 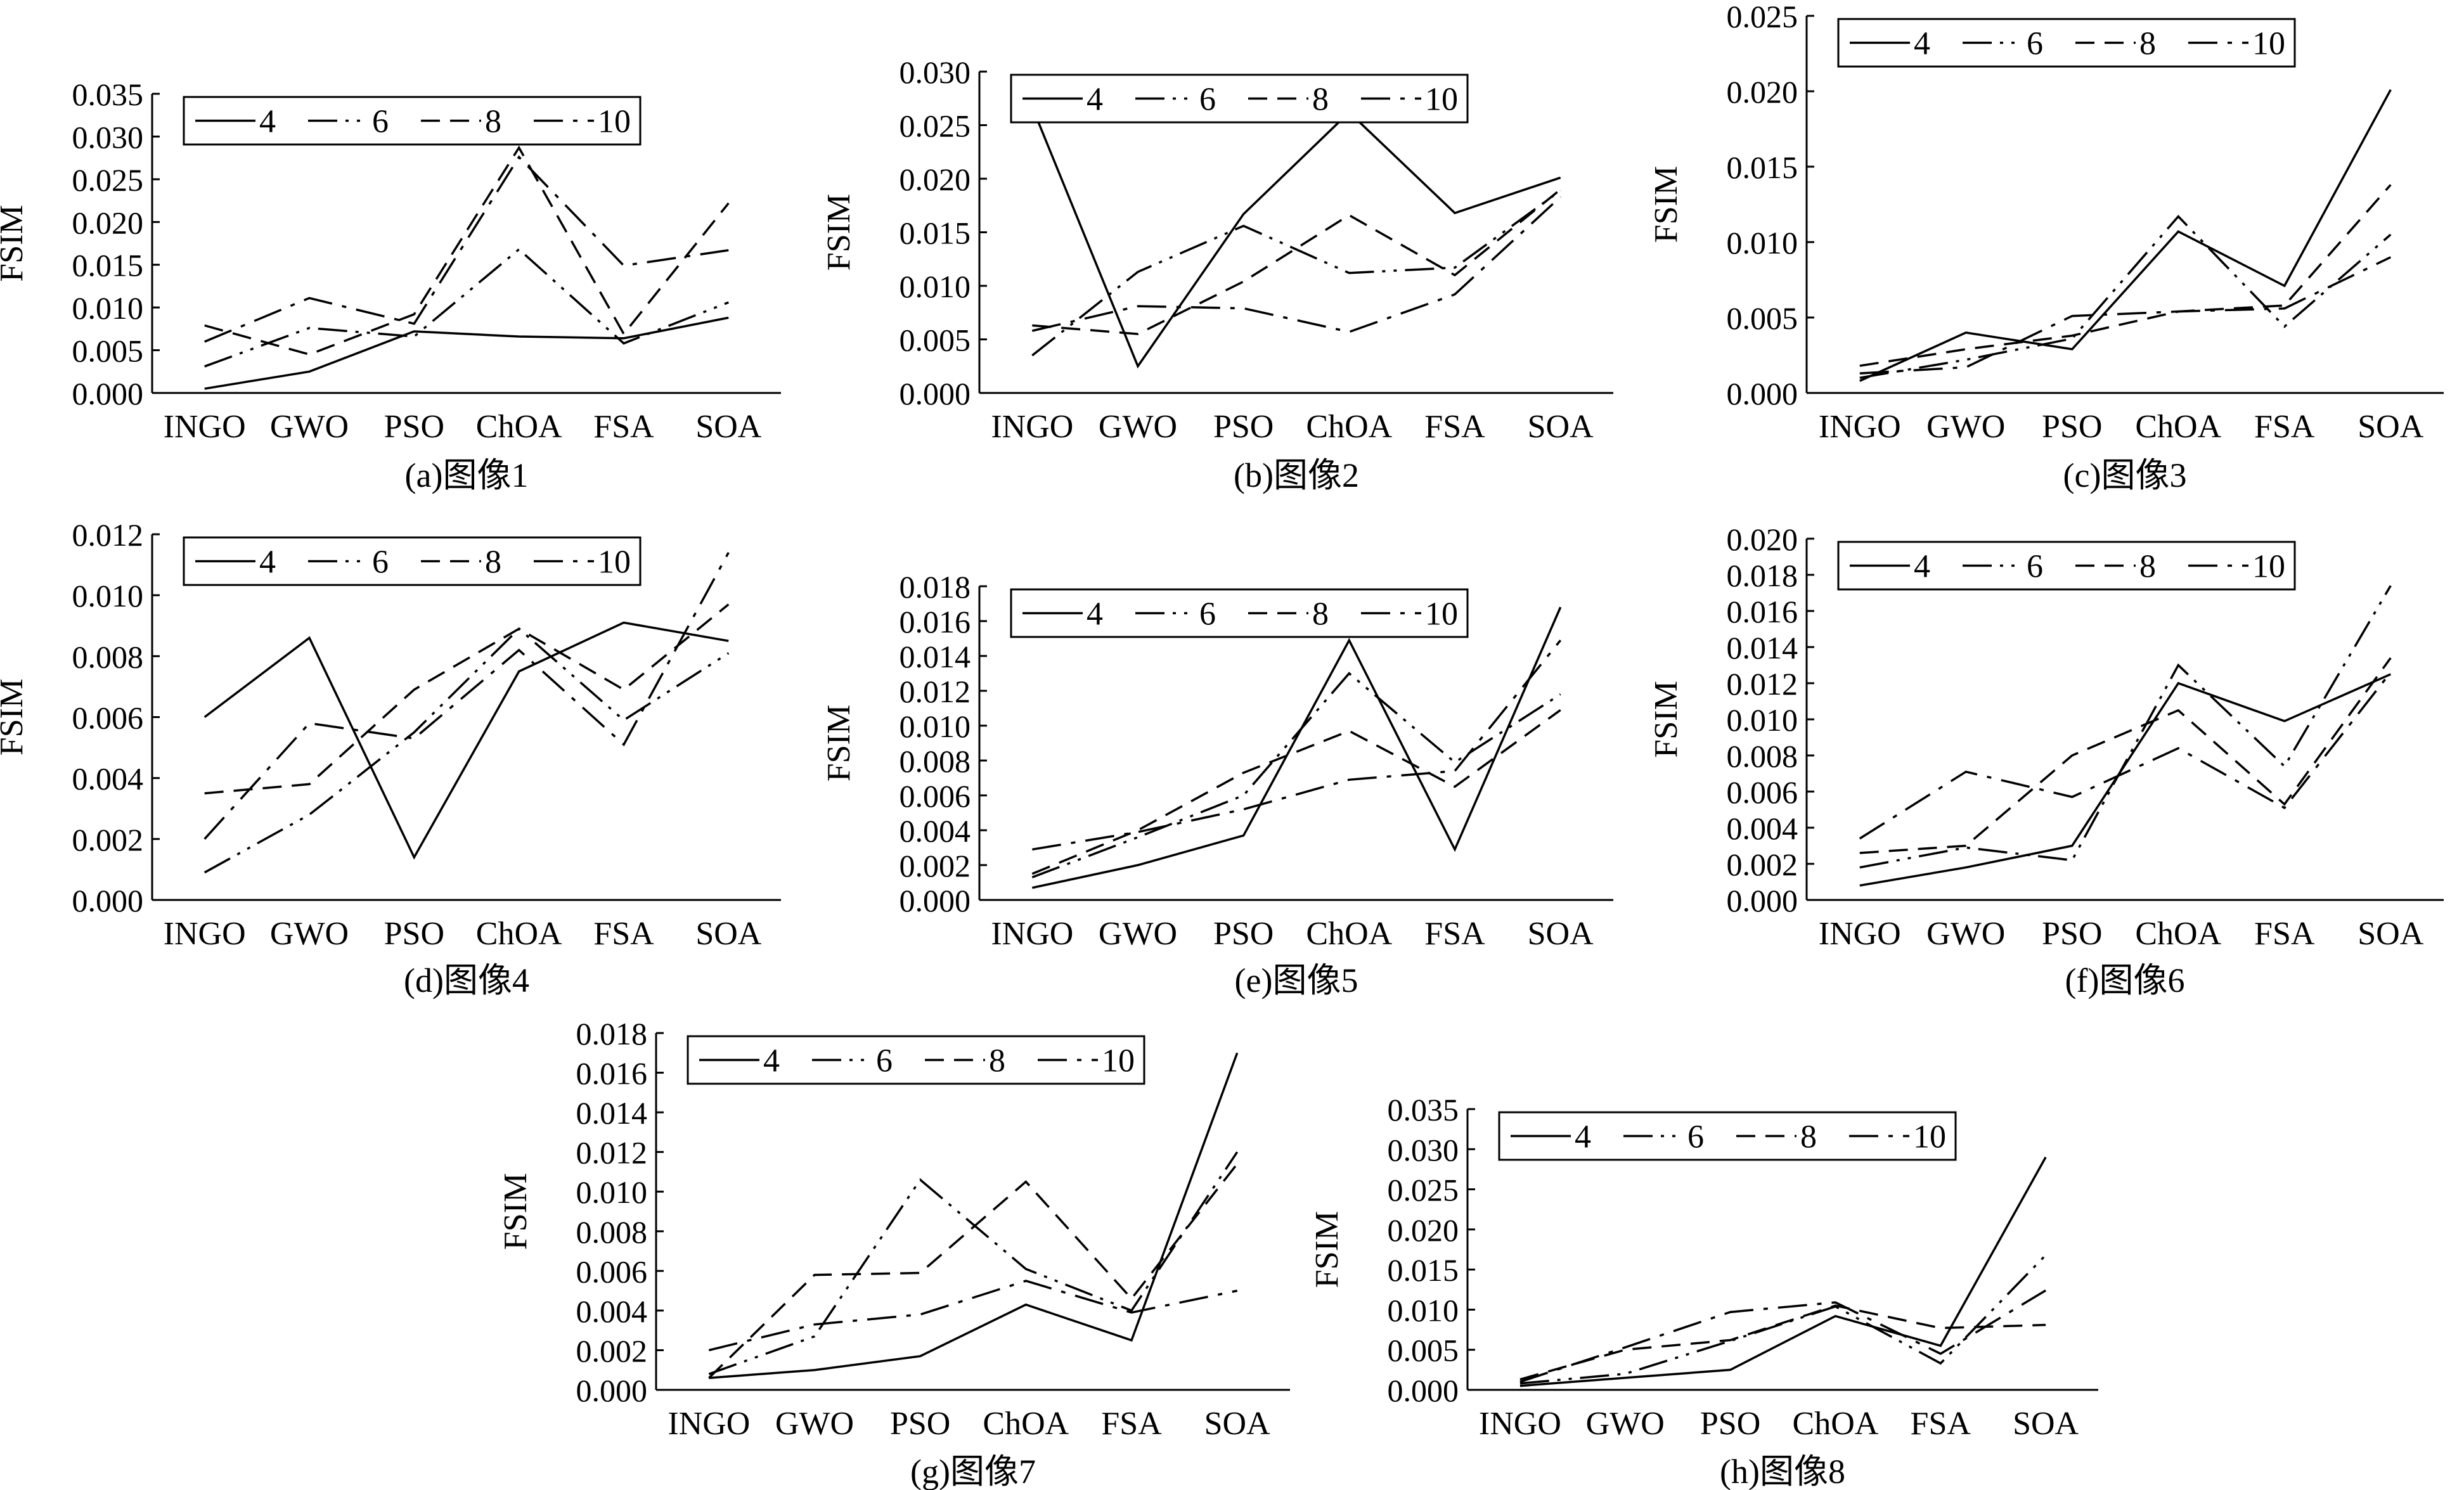 I want to click on subplot-caption: (g)图像7, so click(x=973, y=1471).